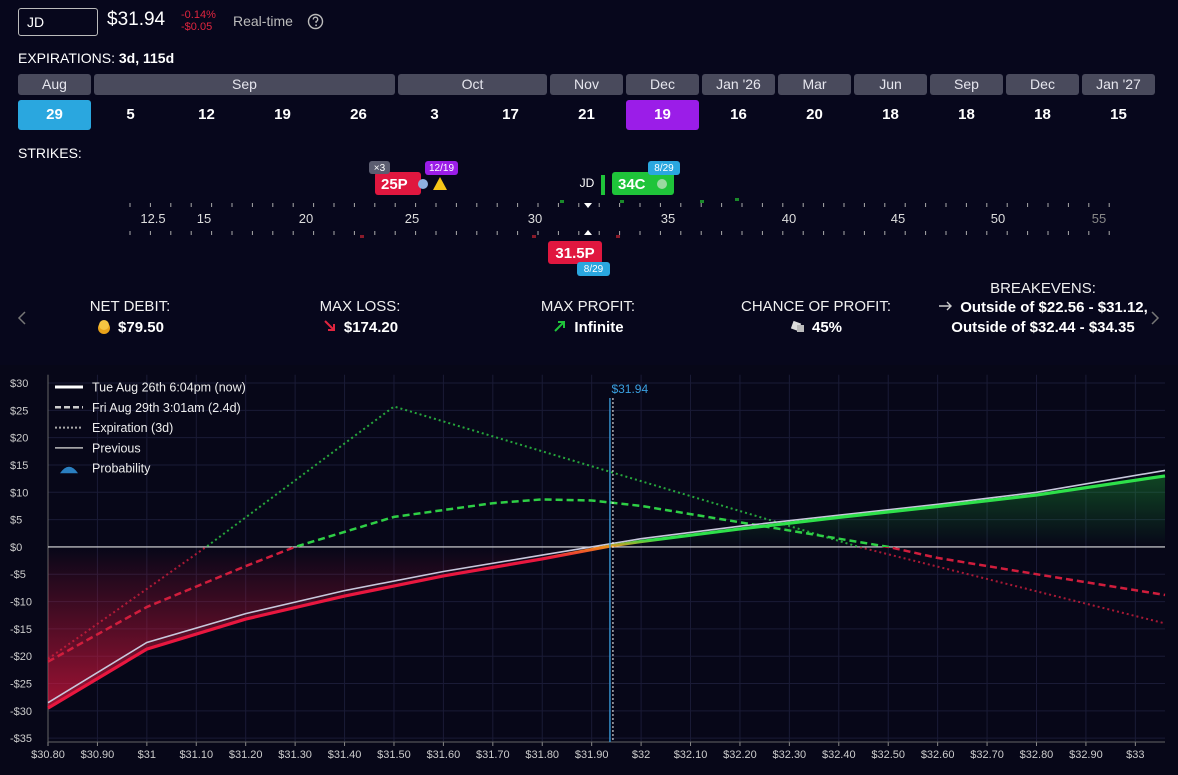 This screenshot has width=1178, height=775. Describe the element at coordinates (130, 114) in the screenshot. I see `expiration-date: 5` at that location.